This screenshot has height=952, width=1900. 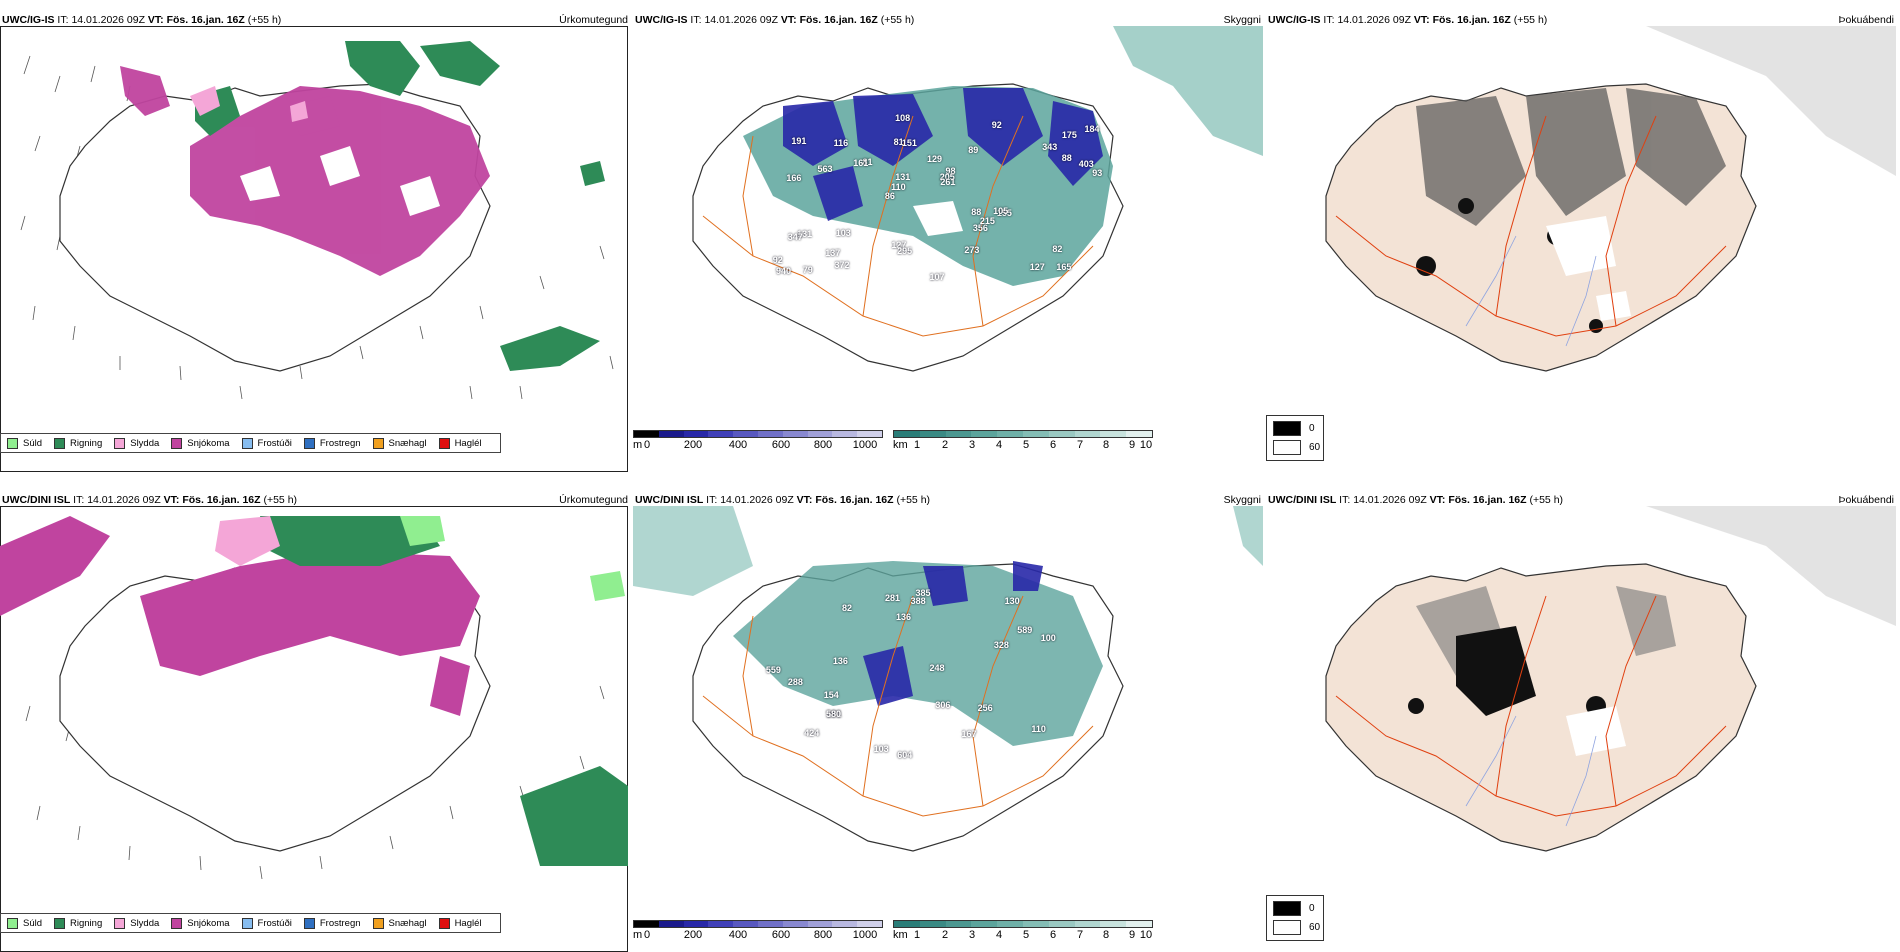 I want to click on colorbar-tick: 1000, so click(x=865, y=935).